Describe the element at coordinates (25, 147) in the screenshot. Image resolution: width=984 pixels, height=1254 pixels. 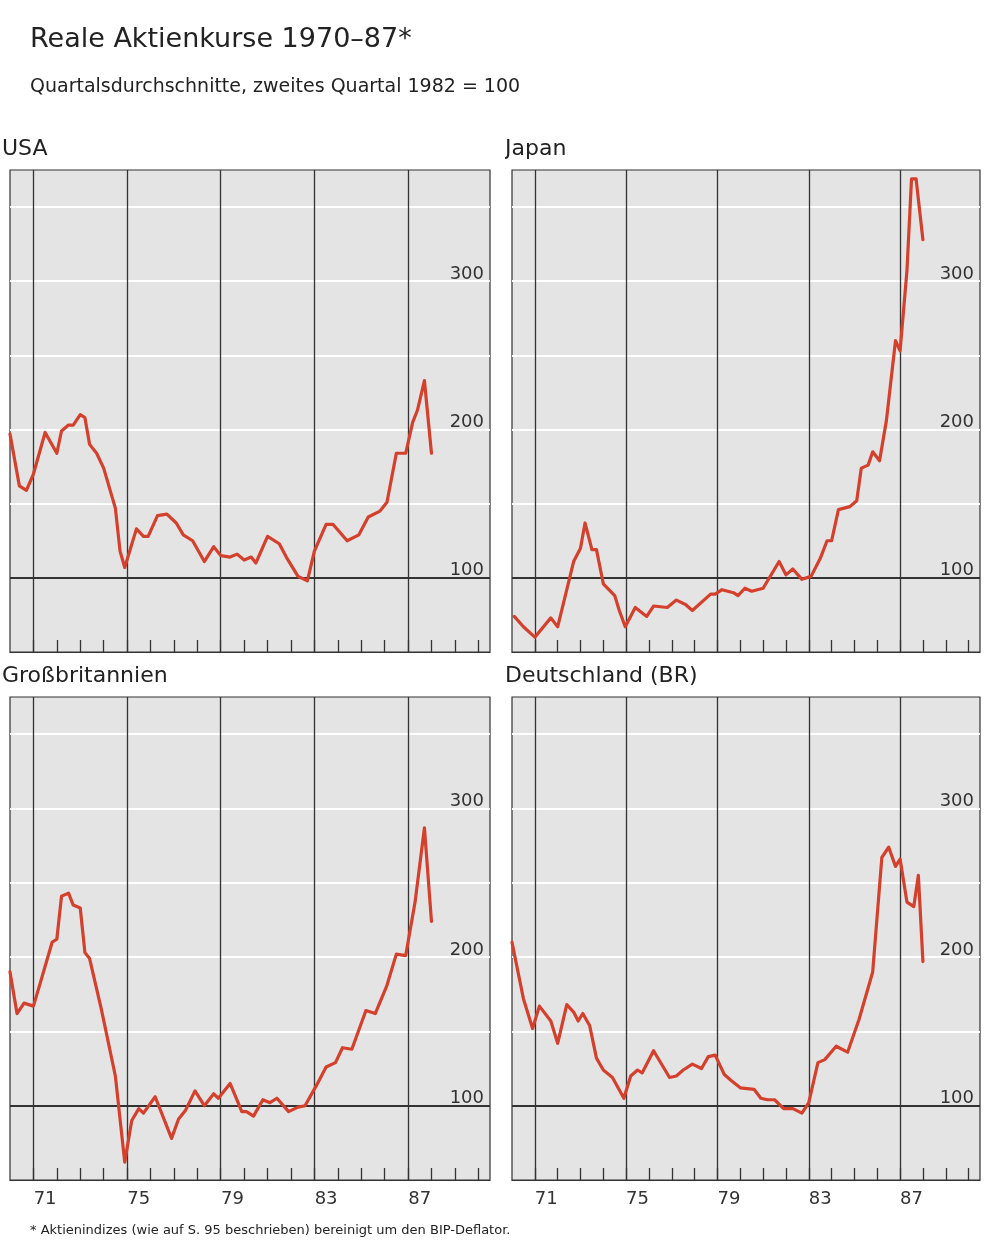
I see `chart-title: USA` at that location.